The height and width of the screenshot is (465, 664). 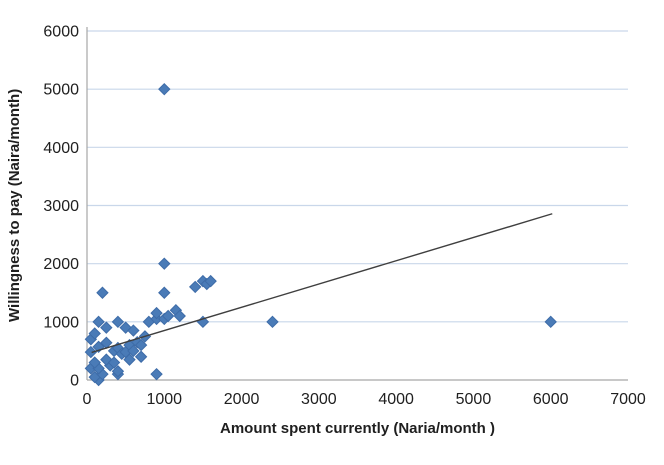 I want to click on x-tick-label: 1000, so click(x=164, y=399).